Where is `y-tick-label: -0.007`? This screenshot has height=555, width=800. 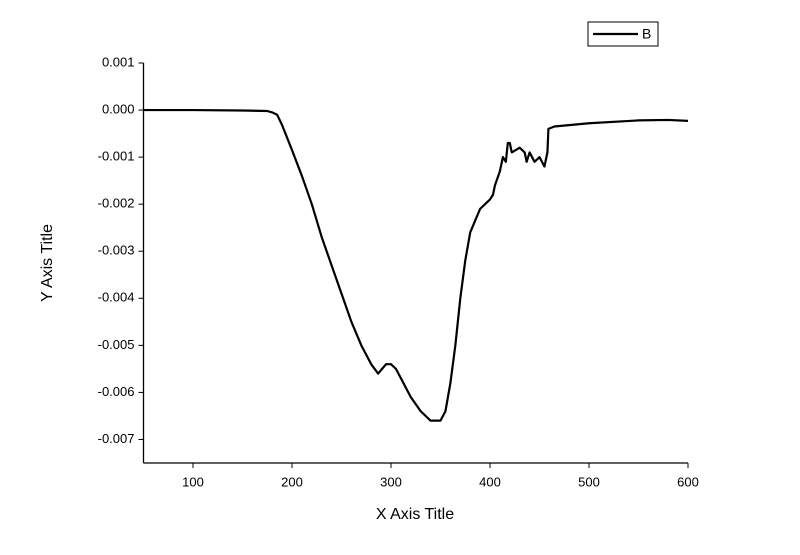
y-tick-label: -0.007 is located at coordinates (116, 438).